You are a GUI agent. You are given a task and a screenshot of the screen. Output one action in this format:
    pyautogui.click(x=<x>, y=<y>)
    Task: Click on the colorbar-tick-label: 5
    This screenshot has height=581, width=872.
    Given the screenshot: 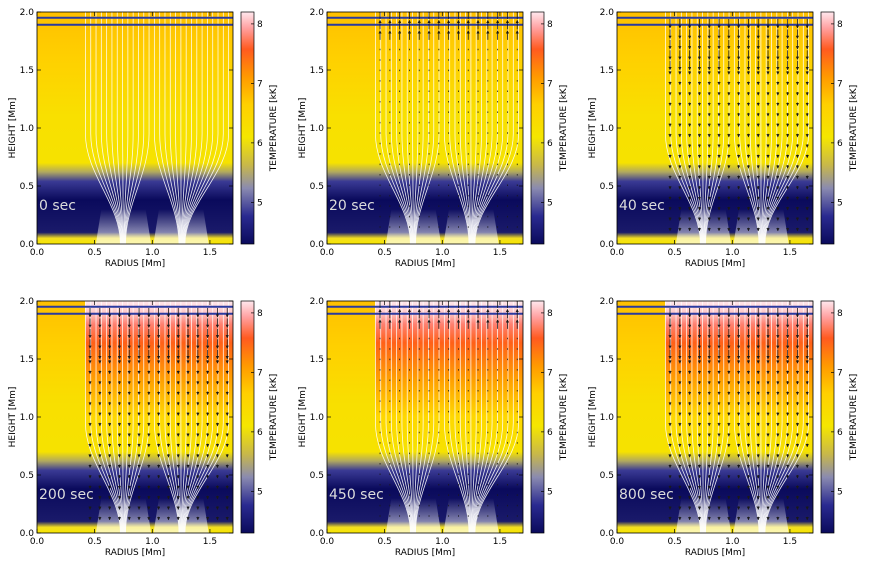 What is the action you would take?
    pyautogui.click(x=260, y=203)
    